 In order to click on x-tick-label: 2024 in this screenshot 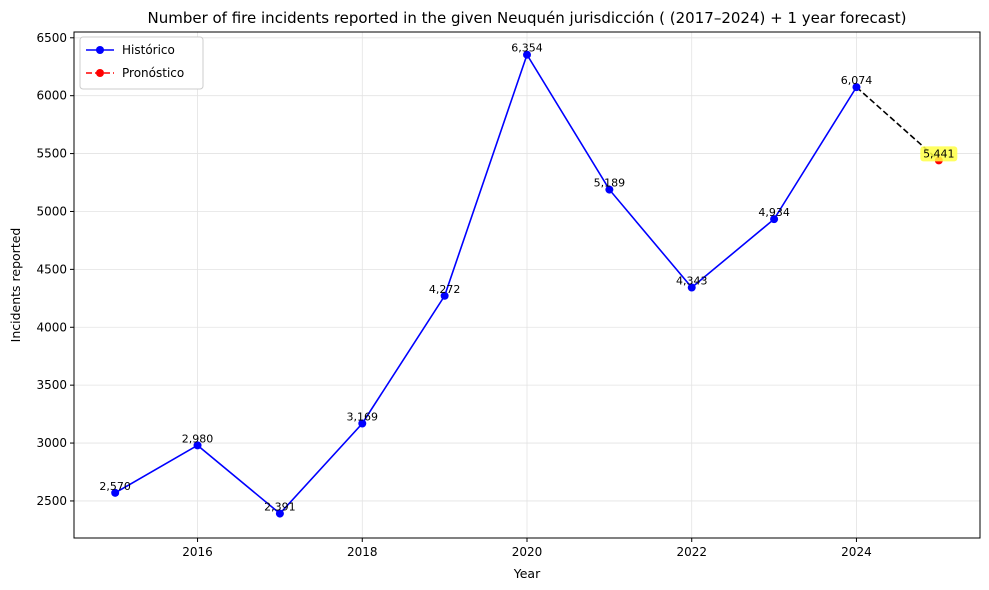, I will do `click(856, 552)`.